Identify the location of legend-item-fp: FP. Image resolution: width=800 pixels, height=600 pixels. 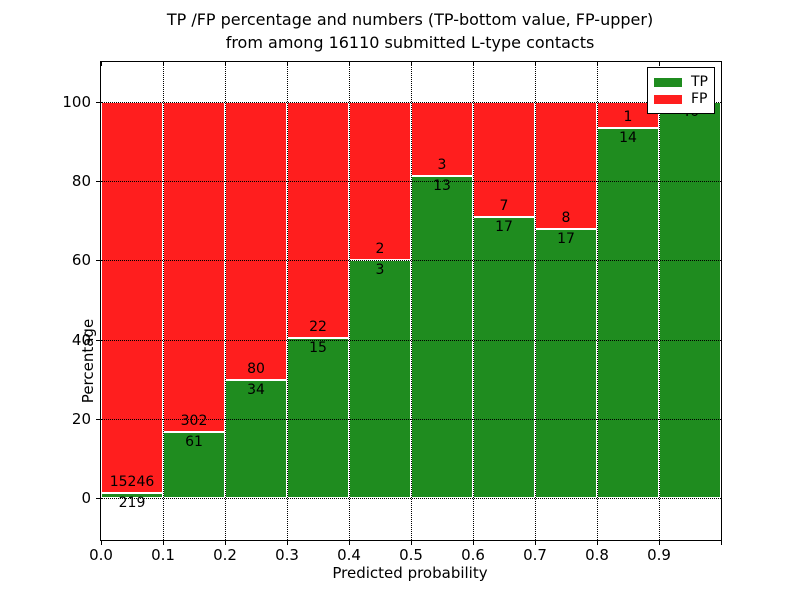
(681, 99).